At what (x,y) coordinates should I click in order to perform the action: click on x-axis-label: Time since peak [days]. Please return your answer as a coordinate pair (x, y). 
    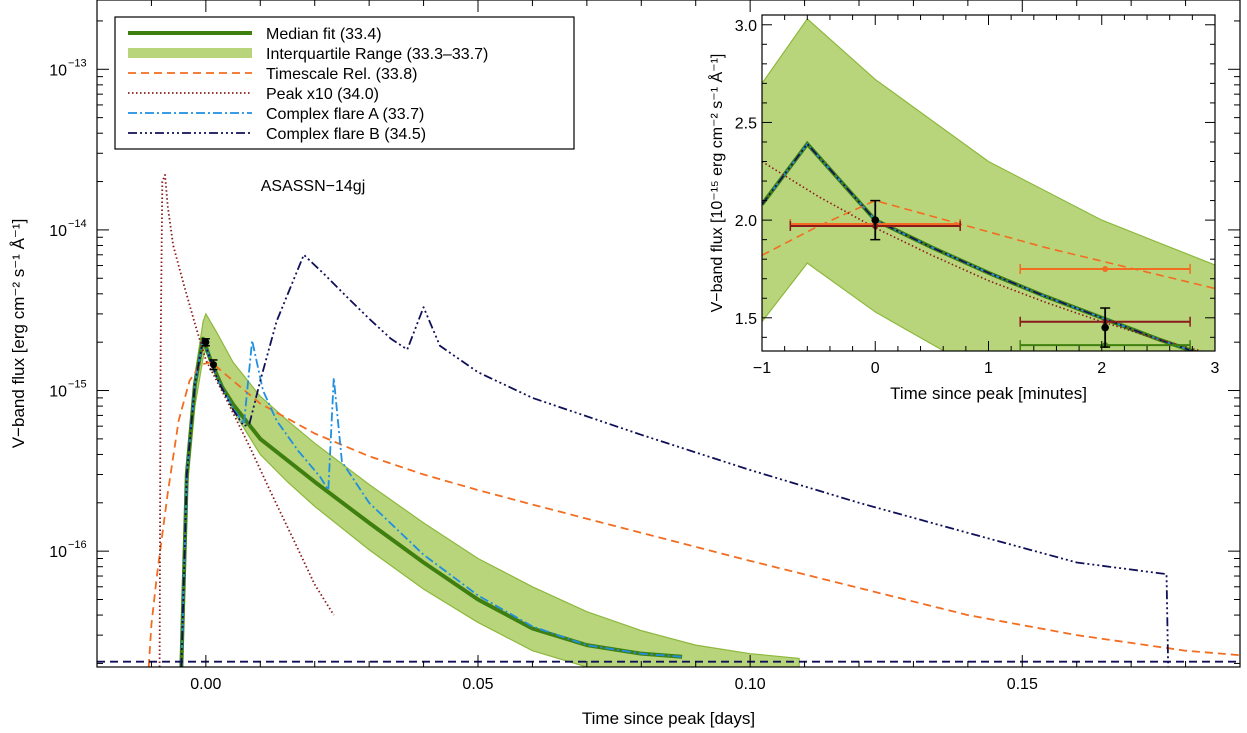
    Looking at the image, I should click on (668, 718).